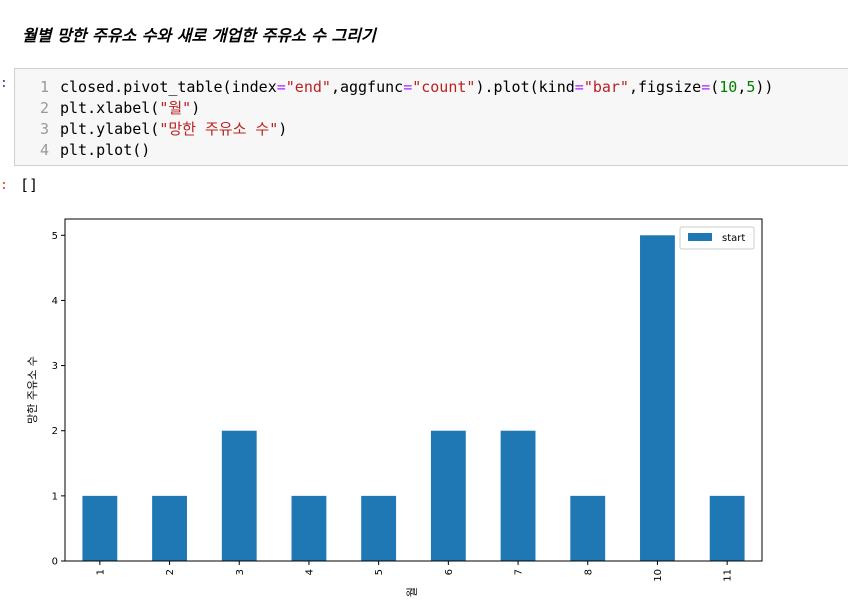 The height and width of the screenshot is (604, 848). What do you see at coordinates (367, 87) in the screenshot?
I see `code-token: ,aggfunc` at bounding box center [367, 87].